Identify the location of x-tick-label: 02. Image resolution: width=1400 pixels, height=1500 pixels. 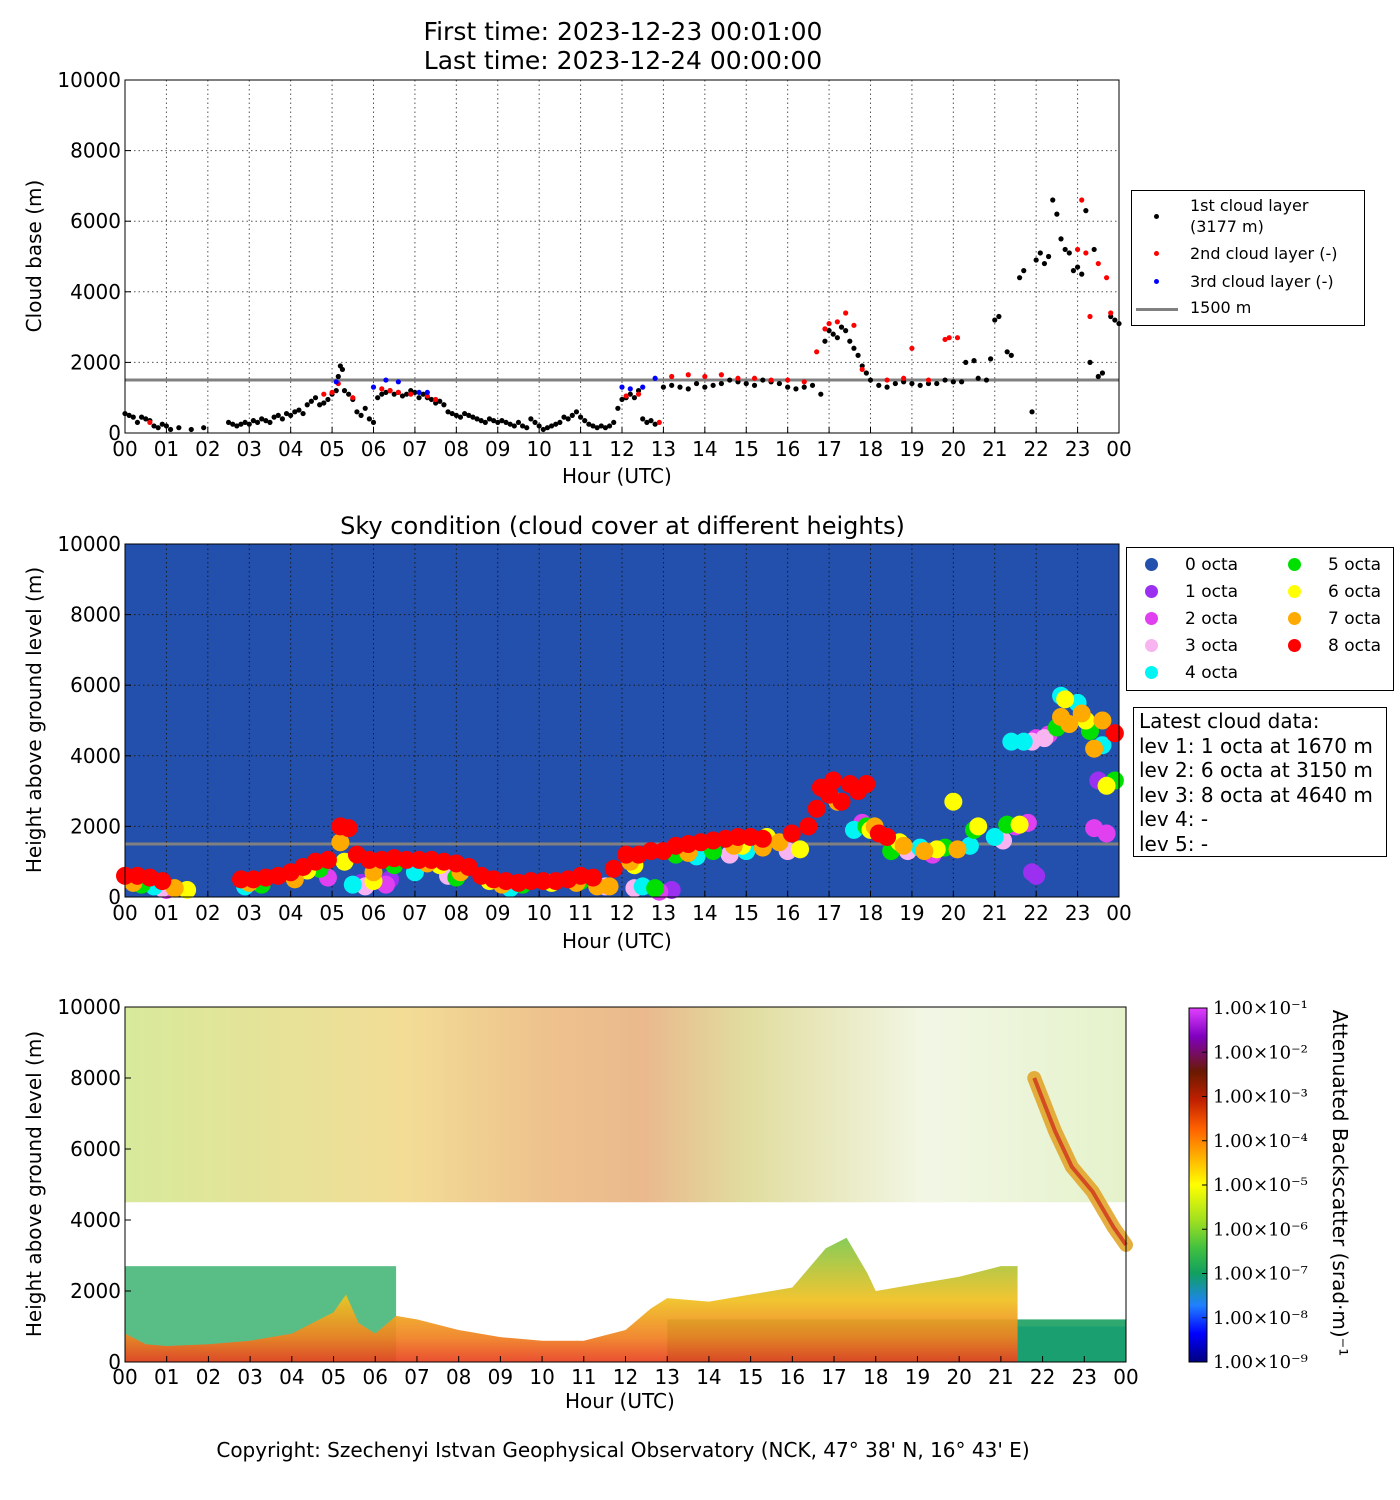
(207, 449).